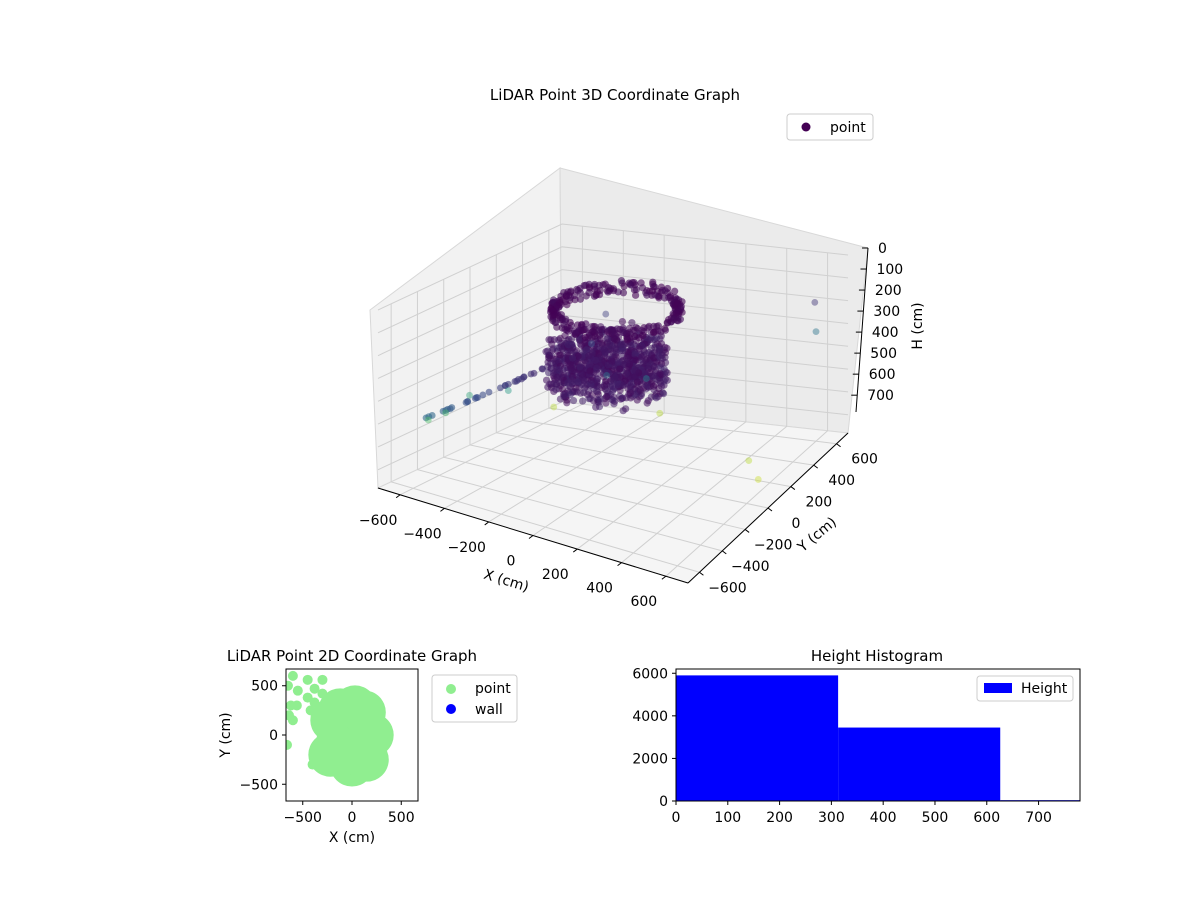 The width and height of the screenshot is (1200, 900). What do you see at coordinates (882, 249) in the screenshot?
I see `tick-label-z-3d: 0` at bounding box center [882, 249].